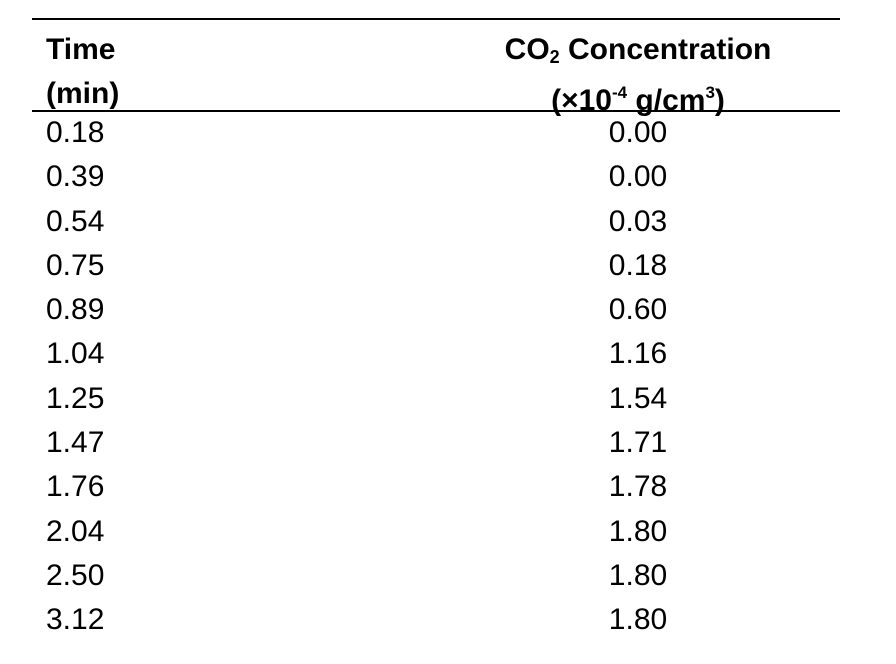 Image resolution: width=896 pixels, height=664 pixels. What do you see at coordinates (638, 443) in the screenshot?
I see `cell-co2: 1.71` at bounding box center [638, 443].